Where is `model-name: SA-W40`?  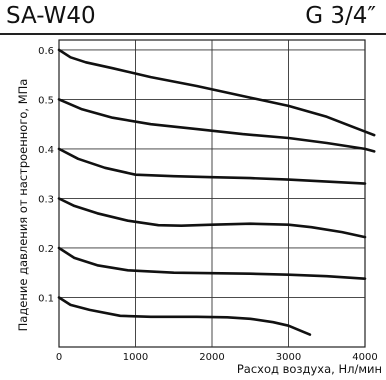
model-name: SA-W40 is located at coordinates (51, 16).